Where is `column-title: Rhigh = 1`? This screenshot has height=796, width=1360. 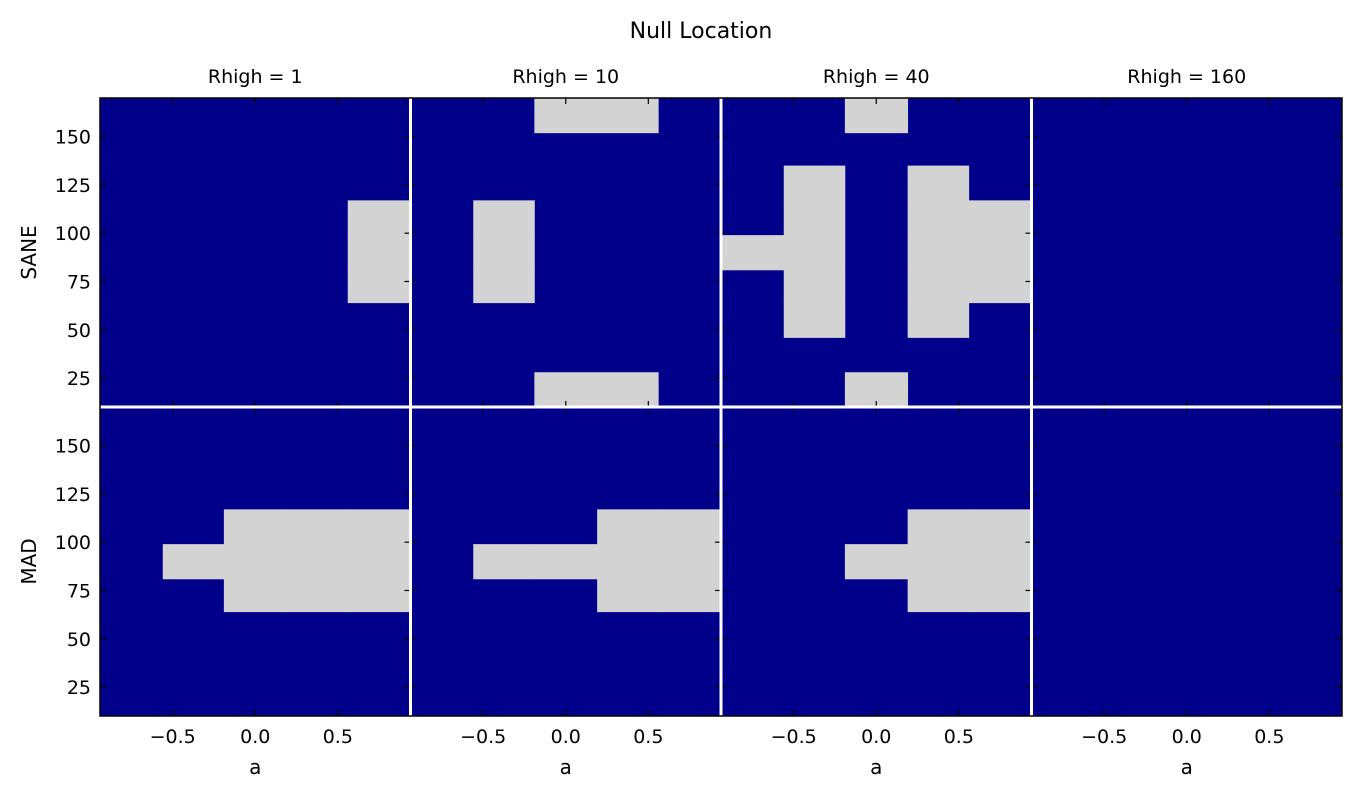
column-title: Rhigh = 1 is located at coordinates (255, 77).